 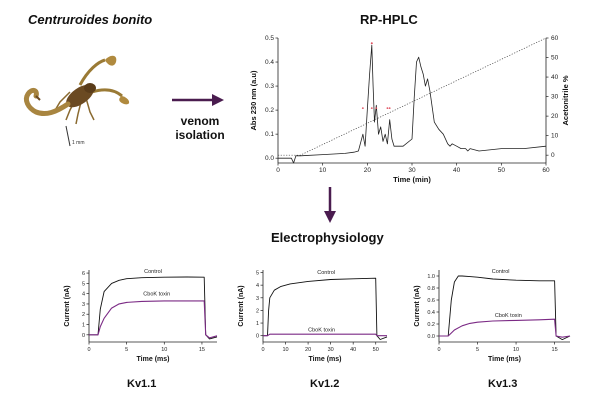 I want to click on y2-tick-label: 0, so click(x=553, y=155).